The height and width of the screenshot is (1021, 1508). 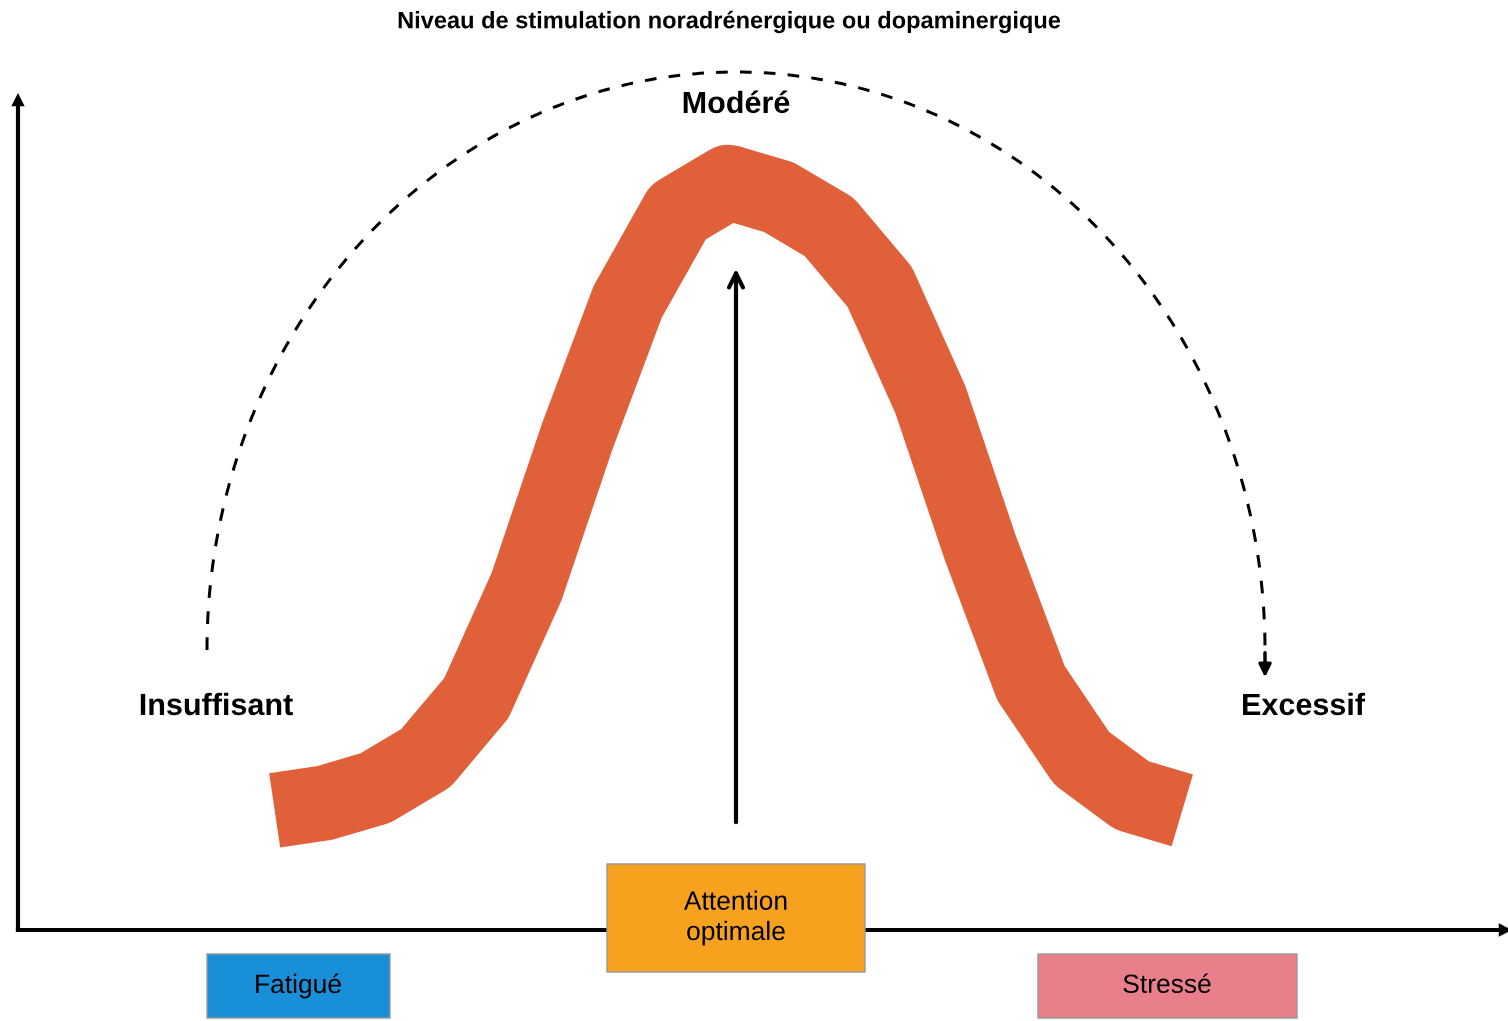 I want to click on text: Modéré, so click(x=736, y=102).